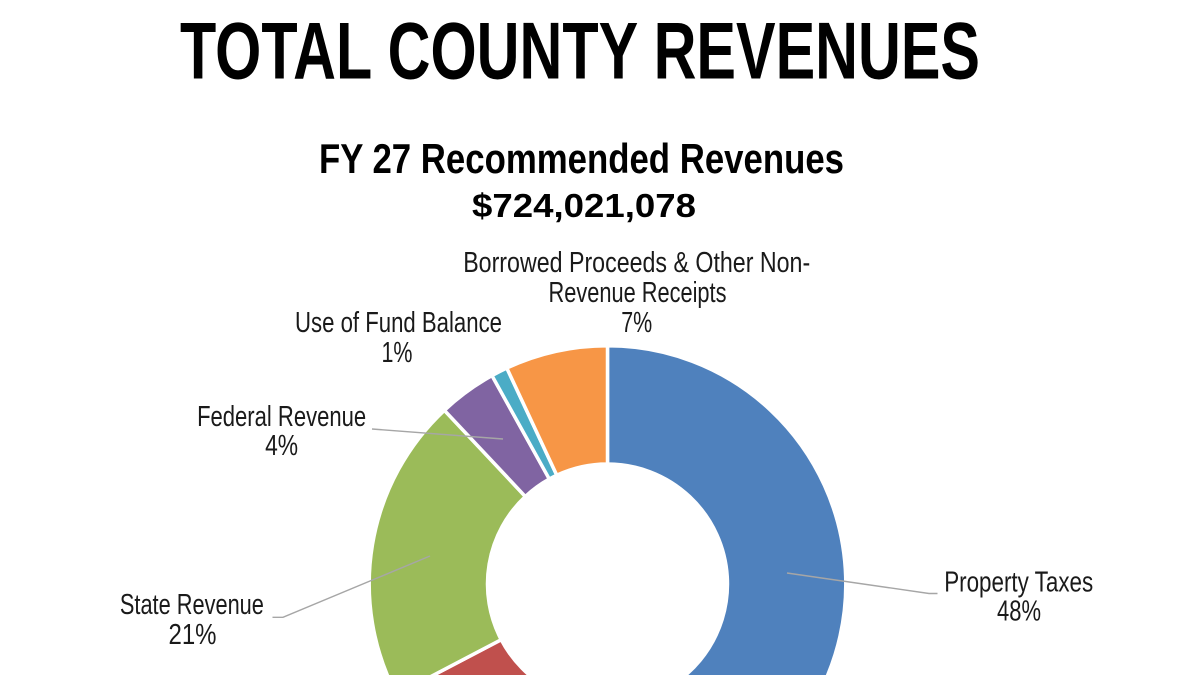  Describe the element at coordinates (192, 605) in the screenshot. I see `svg-text: State Revenue` at that location.